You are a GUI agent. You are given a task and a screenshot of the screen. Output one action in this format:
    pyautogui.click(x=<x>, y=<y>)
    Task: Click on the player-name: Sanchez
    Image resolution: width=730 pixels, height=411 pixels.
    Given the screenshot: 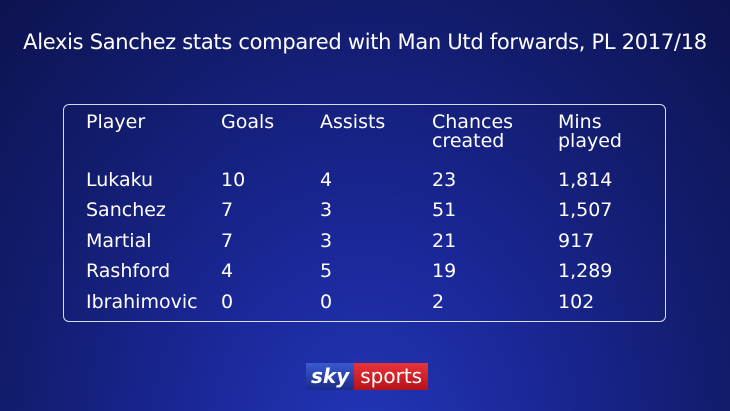 What is the action you would take?
    pyautogui.click(x=126, y=210)
    